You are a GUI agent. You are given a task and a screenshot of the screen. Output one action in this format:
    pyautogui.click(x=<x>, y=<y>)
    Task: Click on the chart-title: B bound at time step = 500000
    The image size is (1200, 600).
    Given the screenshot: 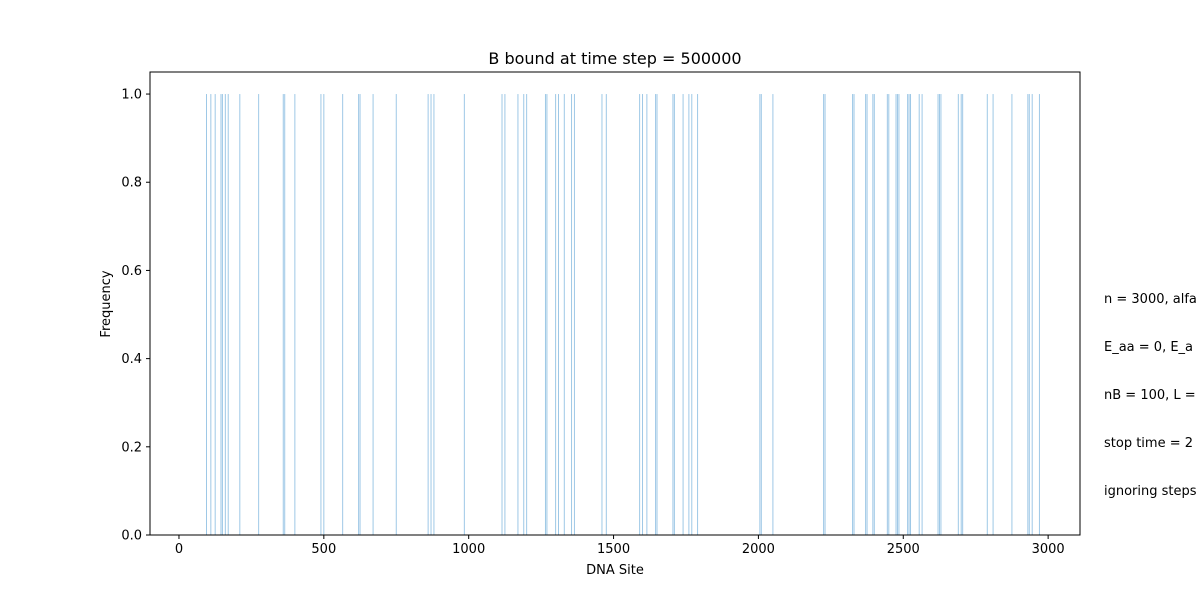 What is the action you would take?
    pyautogui.click(x=614, y=58)
    